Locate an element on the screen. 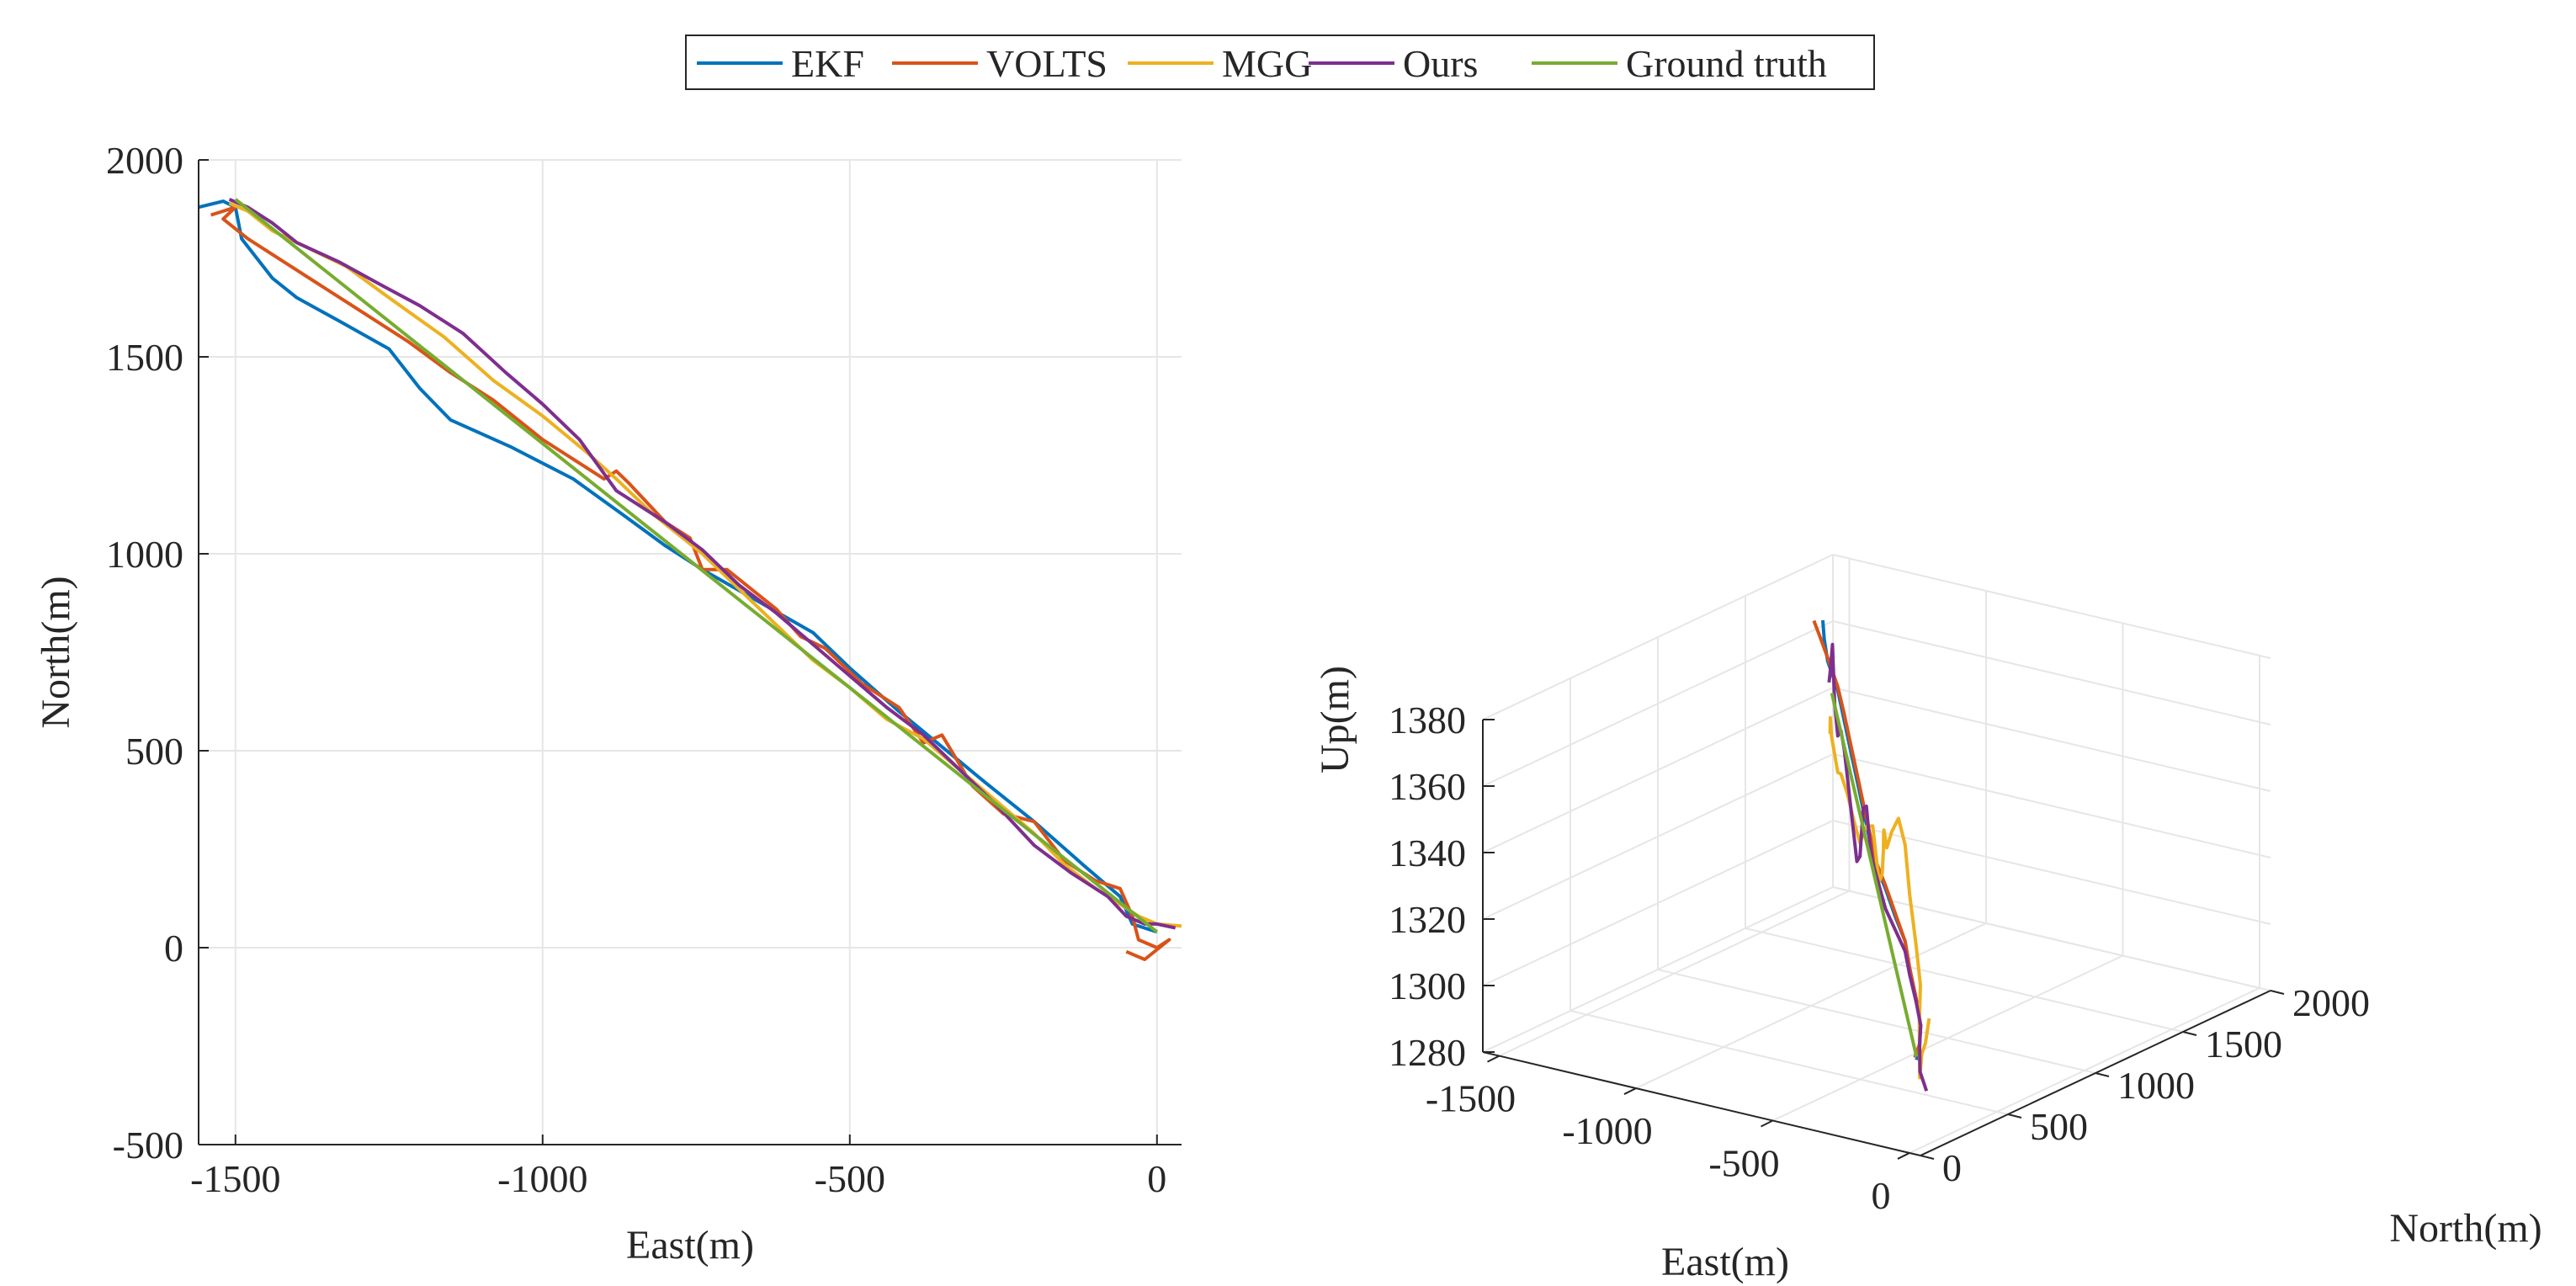 Image resolution: width=2576 pixels, height=1286 pixels. tick3-label-up-1: 1300 is located at coordinates (1427, 985).